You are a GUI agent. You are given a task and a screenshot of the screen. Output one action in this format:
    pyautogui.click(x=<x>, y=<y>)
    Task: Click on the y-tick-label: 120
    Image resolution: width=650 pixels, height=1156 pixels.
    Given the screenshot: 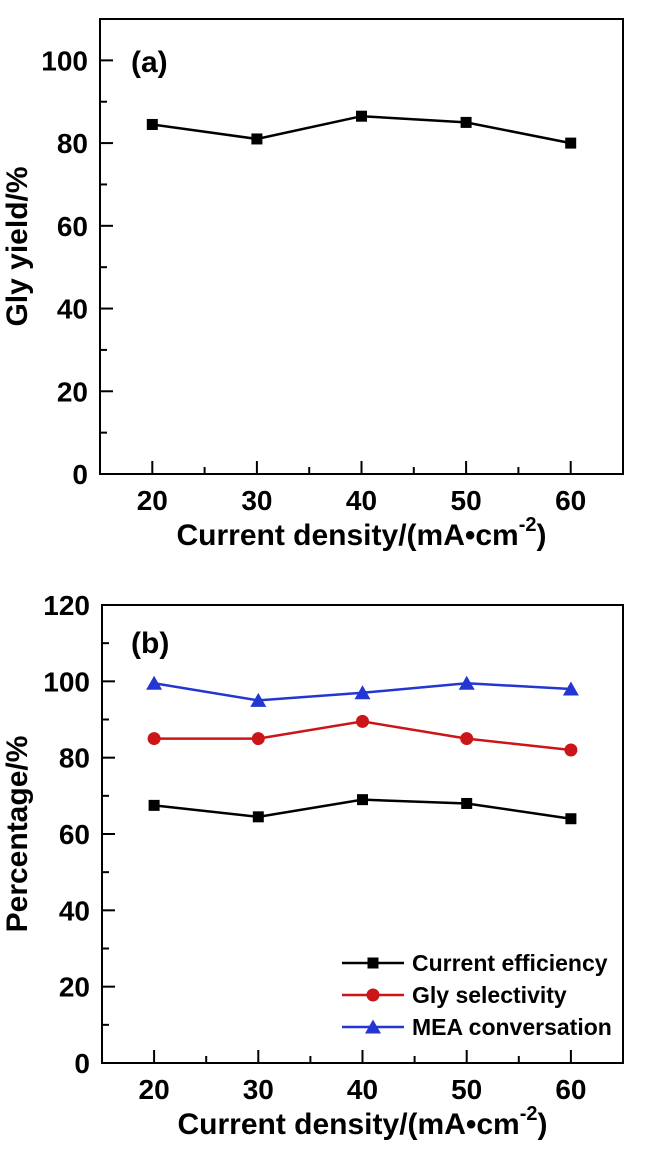 What is the action you would take?
    pyautogui.click(x=66, y=605)
    